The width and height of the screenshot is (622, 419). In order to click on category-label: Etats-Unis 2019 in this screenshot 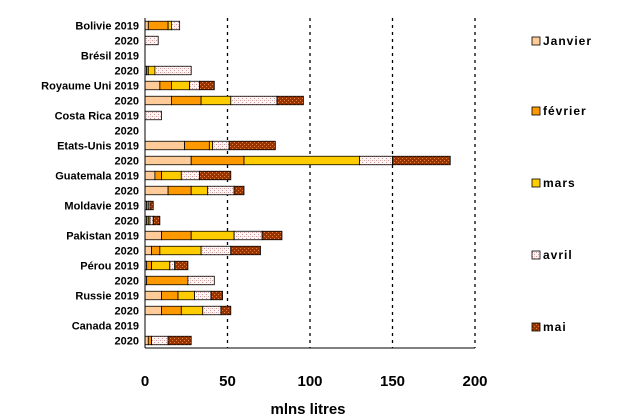, I will do `click(98, 147)`.